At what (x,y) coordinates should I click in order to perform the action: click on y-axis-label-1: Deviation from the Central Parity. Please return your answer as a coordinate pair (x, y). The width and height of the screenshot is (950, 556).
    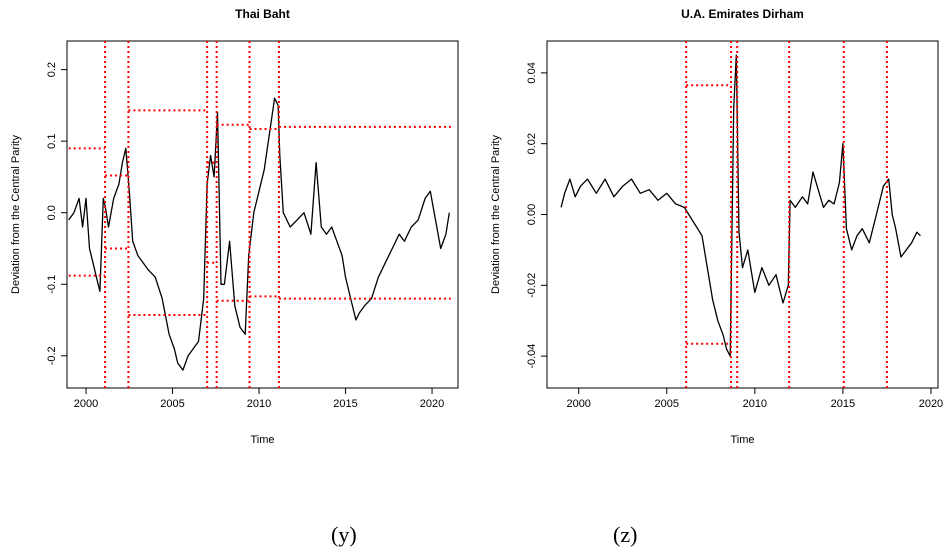
    Looking at the image, I should click on (496, 214).